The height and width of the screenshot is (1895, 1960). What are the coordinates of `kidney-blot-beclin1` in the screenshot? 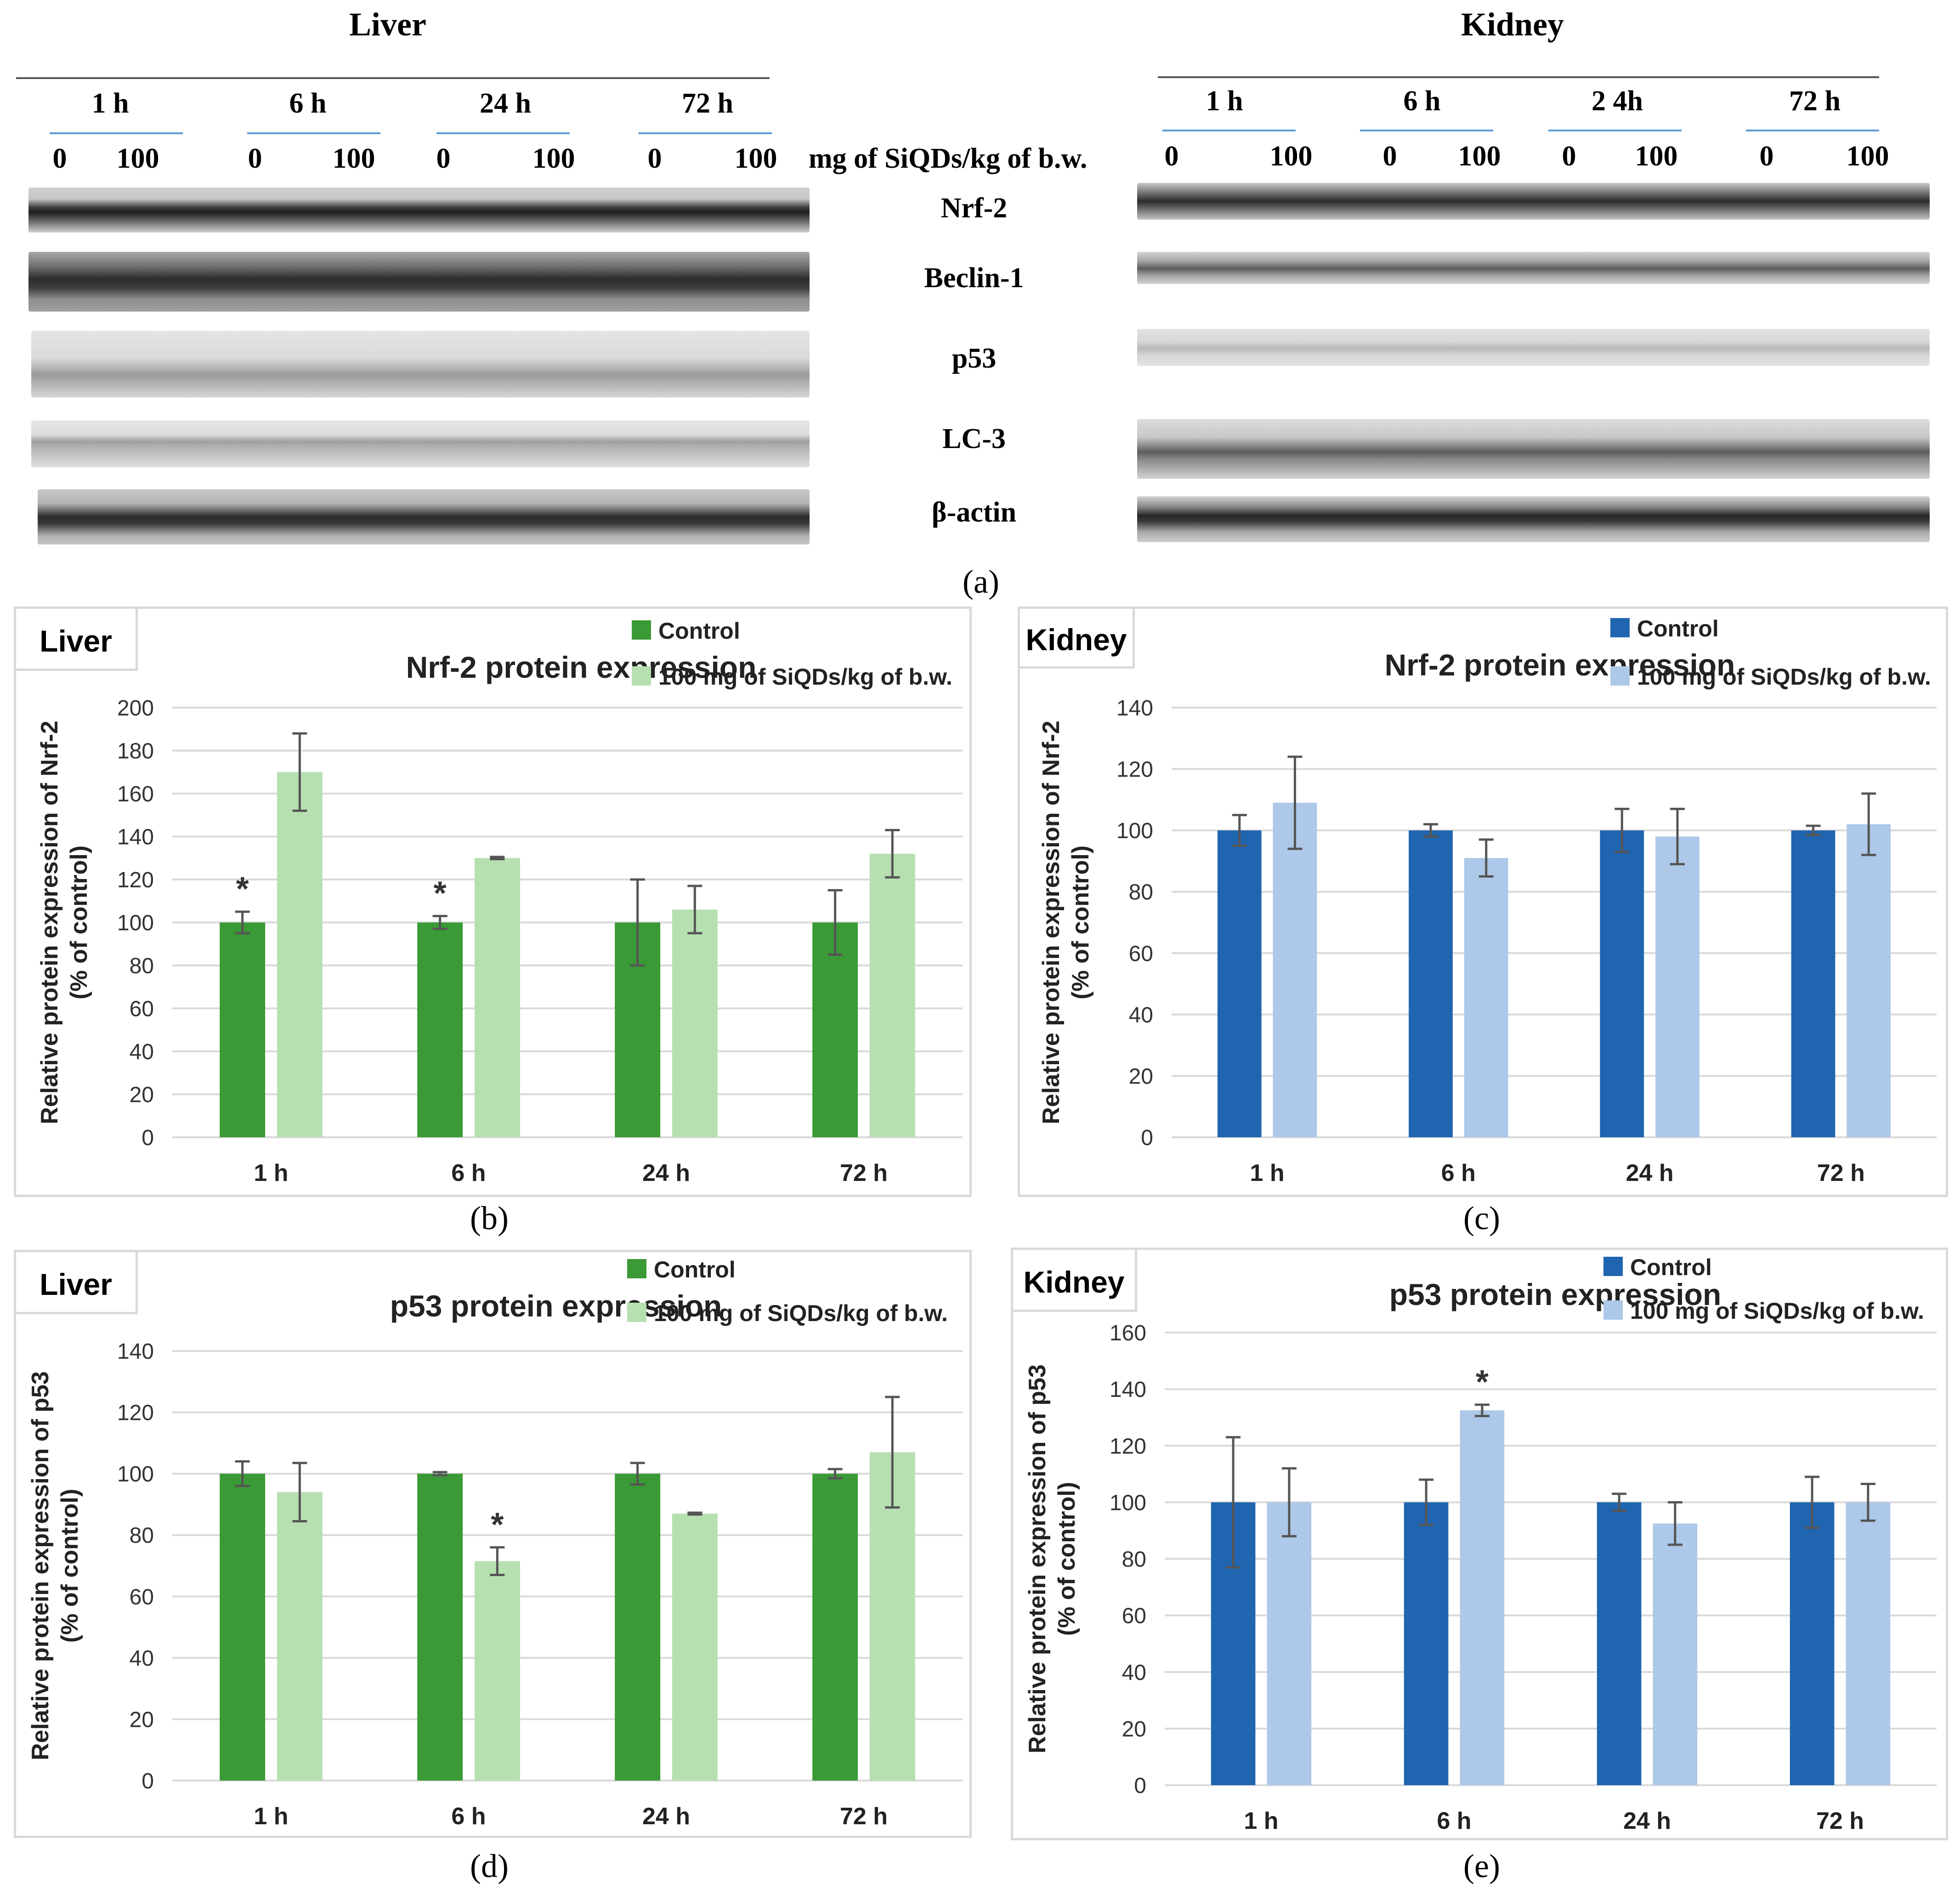 It's located at (1534, 268).